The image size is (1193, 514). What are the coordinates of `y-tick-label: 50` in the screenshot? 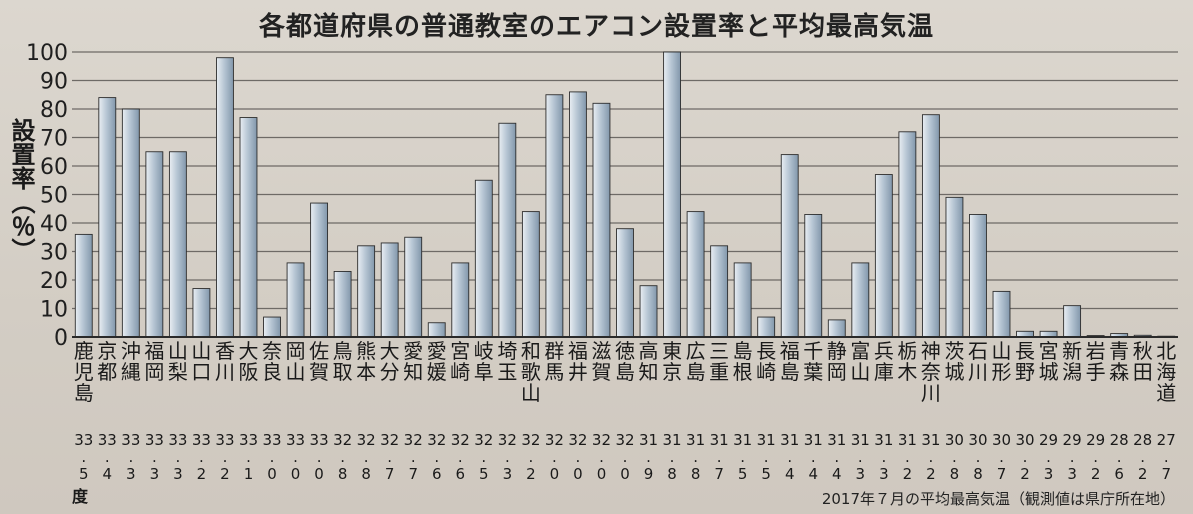 It's located at (54, 196).